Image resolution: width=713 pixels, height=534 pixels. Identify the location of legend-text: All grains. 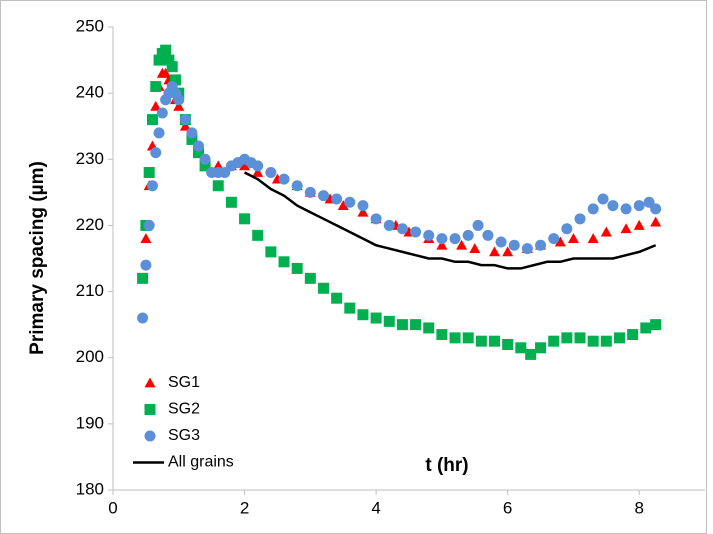
(201, 462).